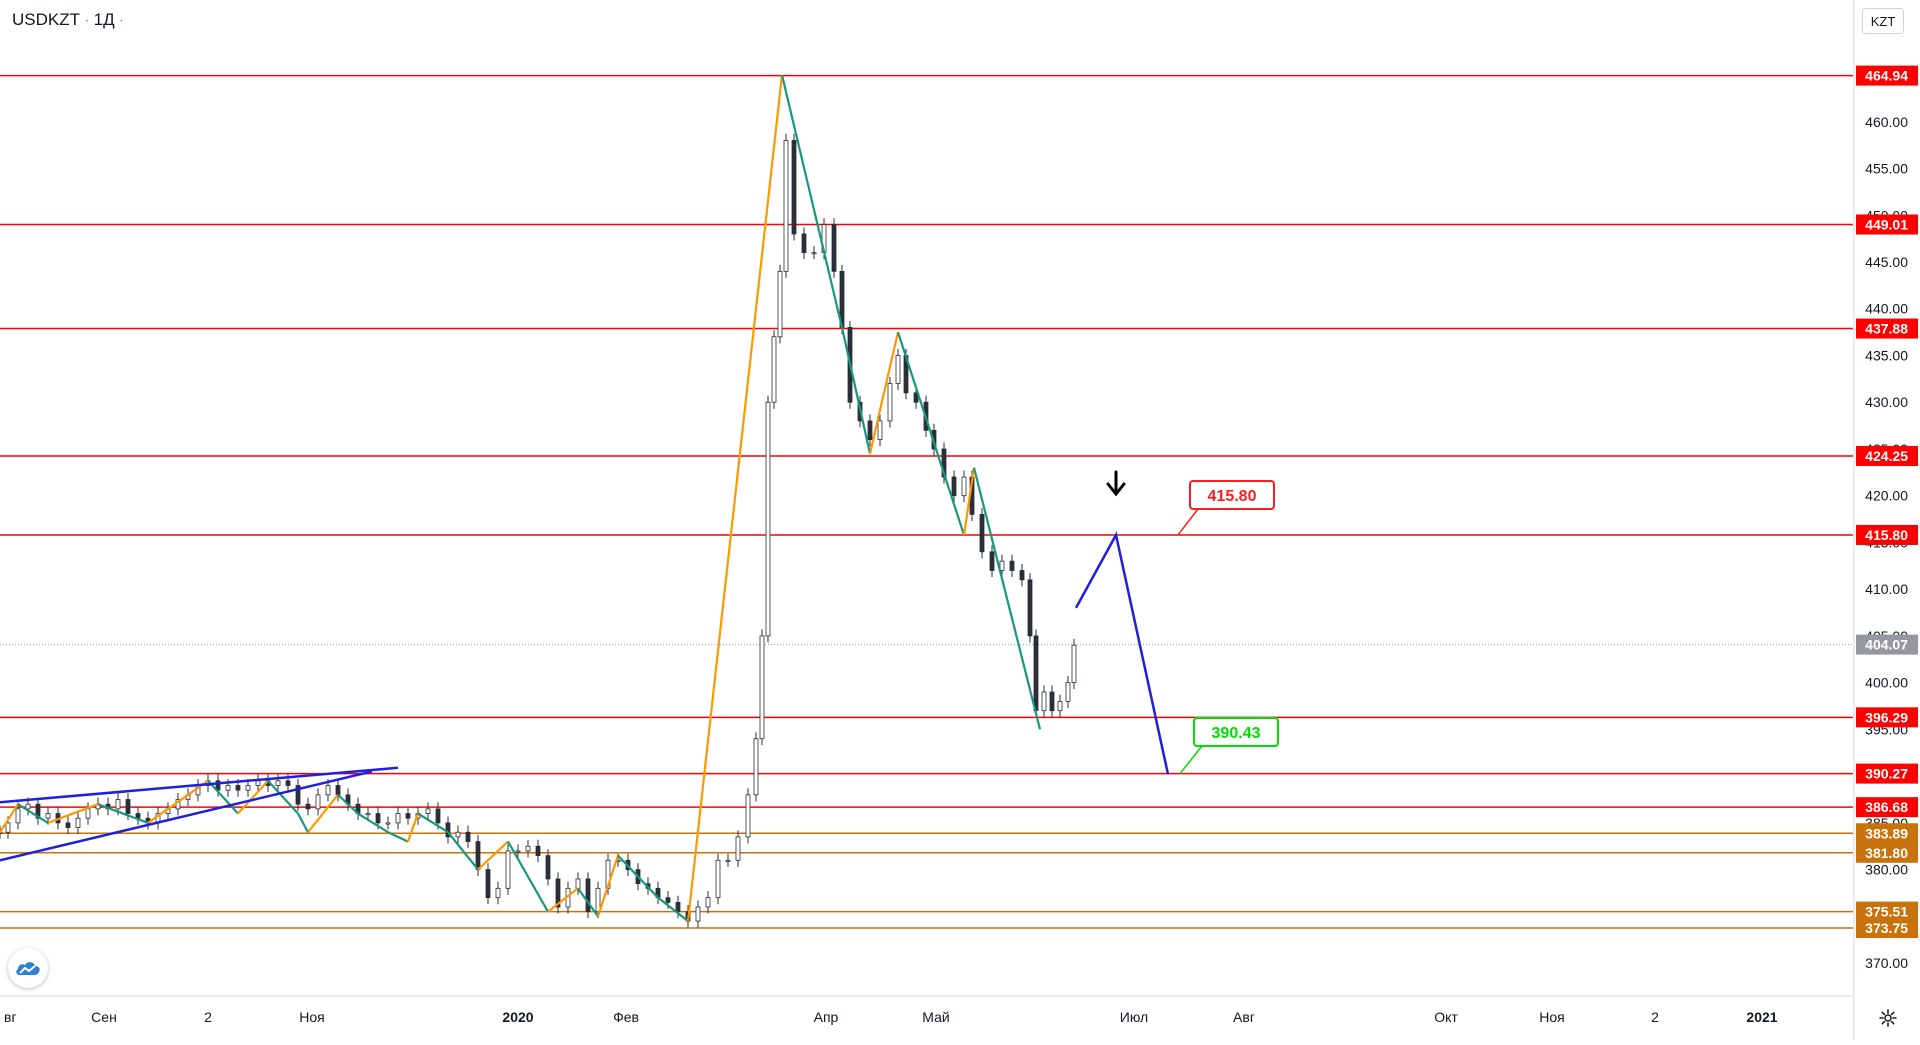  Describe the element at coordinates (10, 1017) in the screenshot. I see `time-tick-label: вг` at that location.